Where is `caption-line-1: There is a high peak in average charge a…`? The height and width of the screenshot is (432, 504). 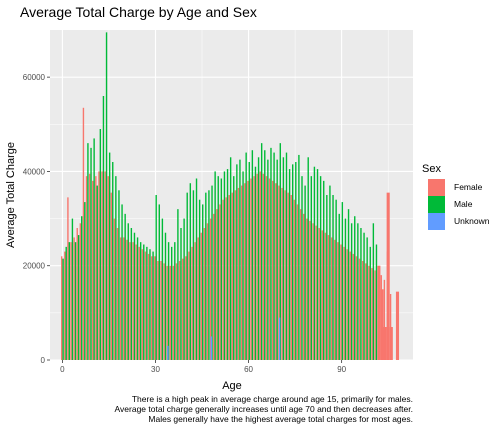 caption-line-1: There is a high peak in average charge a… is located at coordinates (272, 399).